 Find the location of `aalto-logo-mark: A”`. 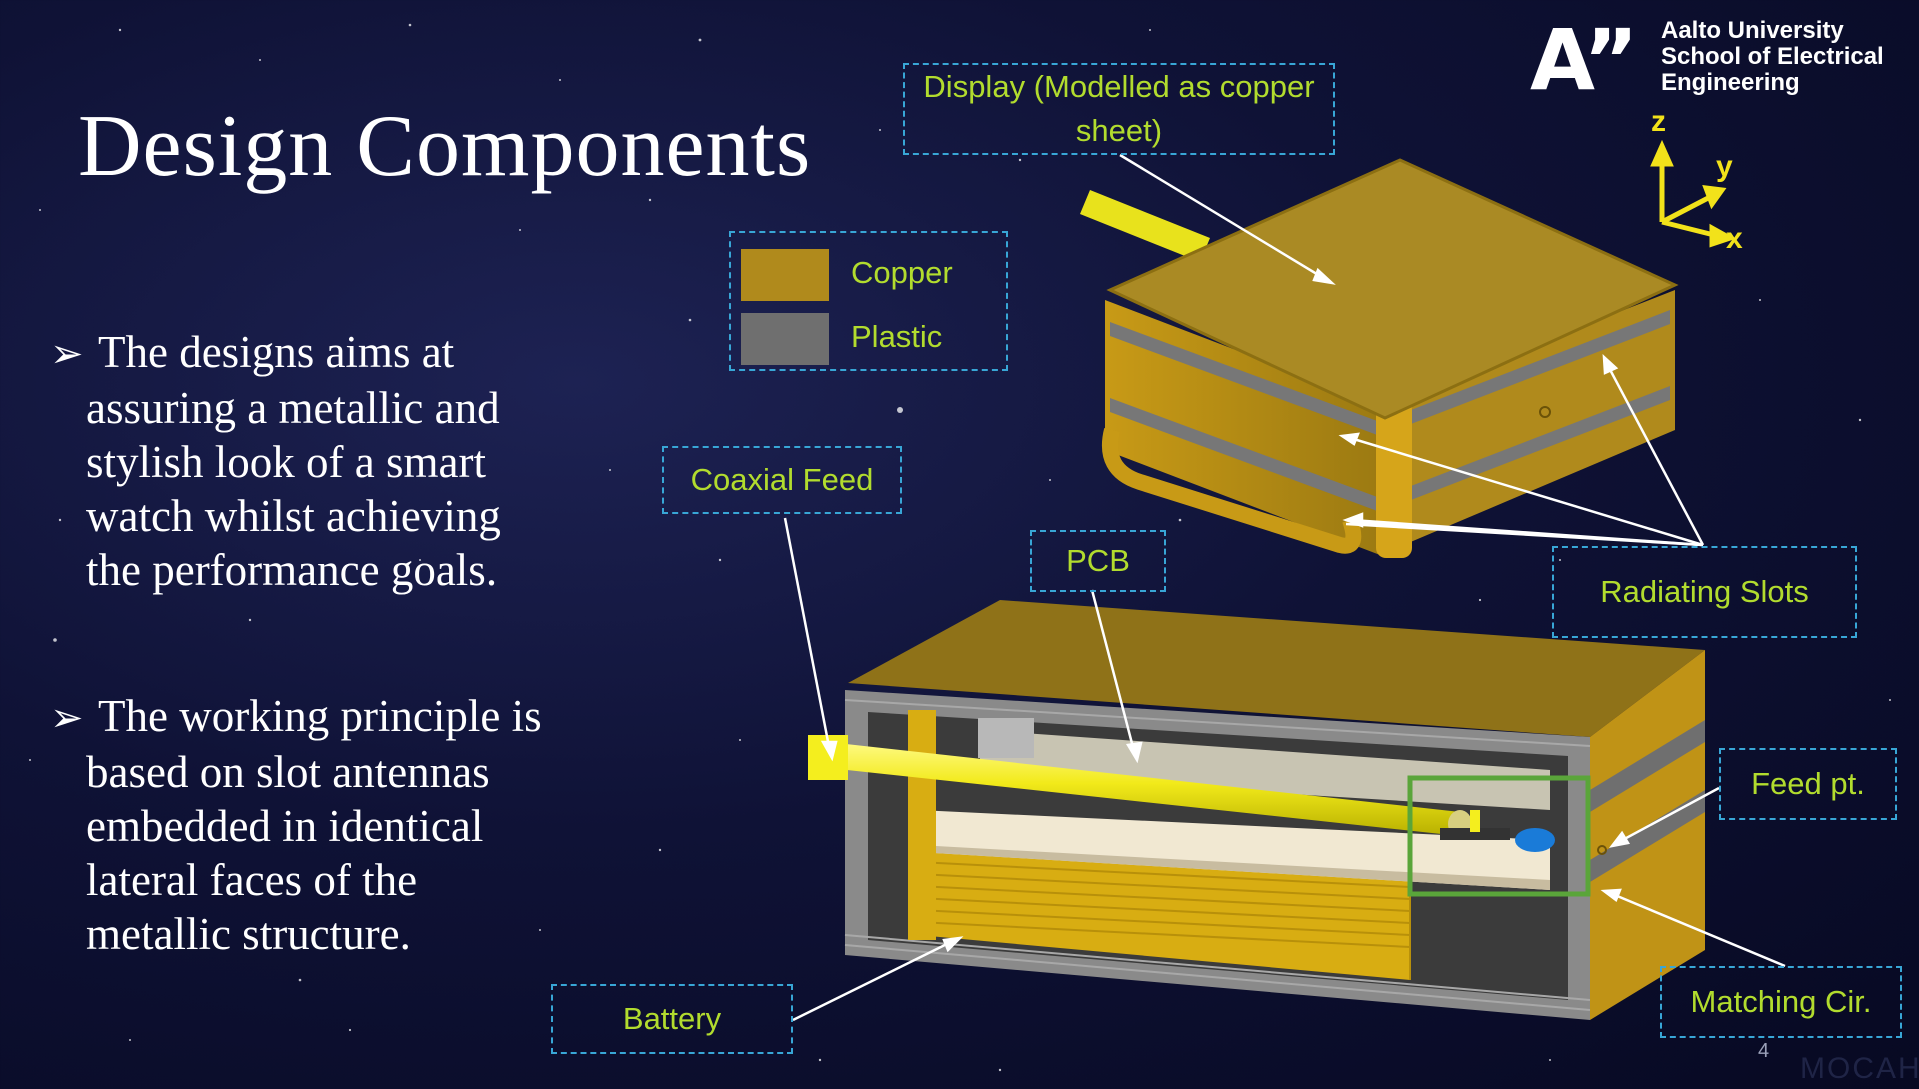

aalto-logo-mark: A” is located at coordinates (1584, 60).